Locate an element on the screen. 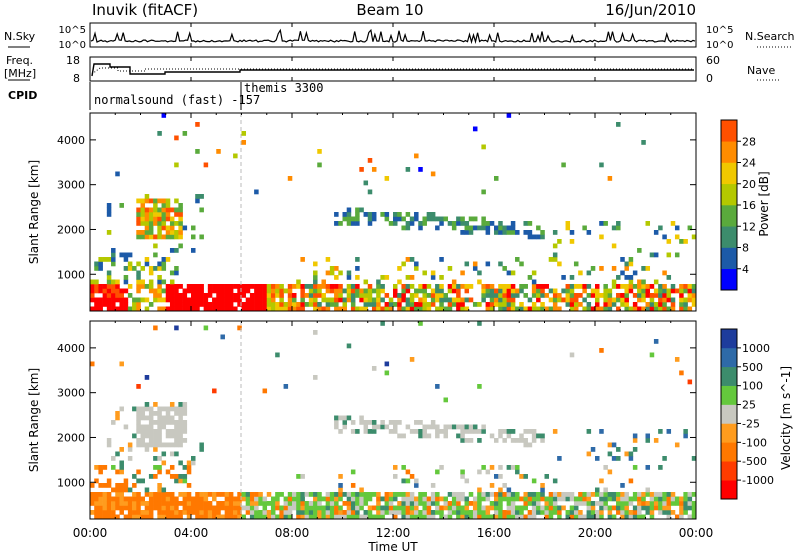 The height and width of the screenshot is (554, 800). colorbar-tick-label: 24 is located at coordinates (749, 163).